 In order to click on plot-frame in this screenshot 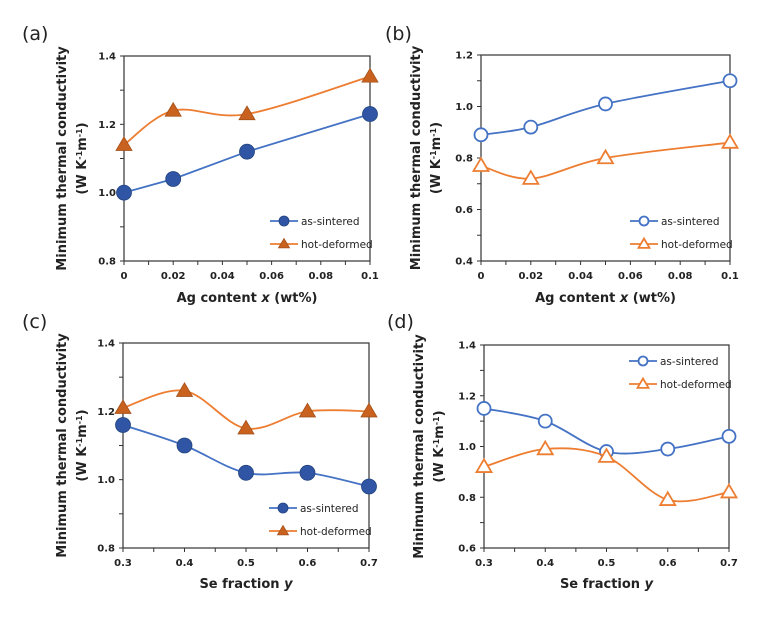, I will do `click(246, 445)`.